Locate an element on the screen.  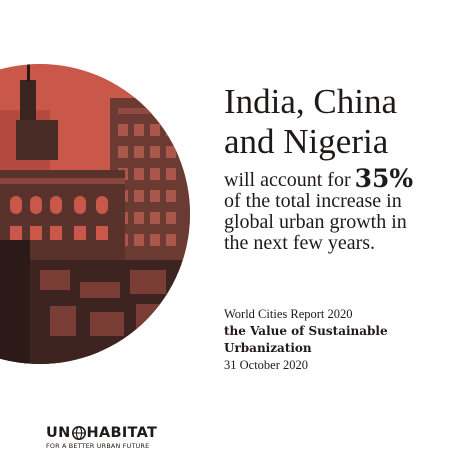
report-title-line-1: the Value of Sustainable is located at coordinates (306, 331).